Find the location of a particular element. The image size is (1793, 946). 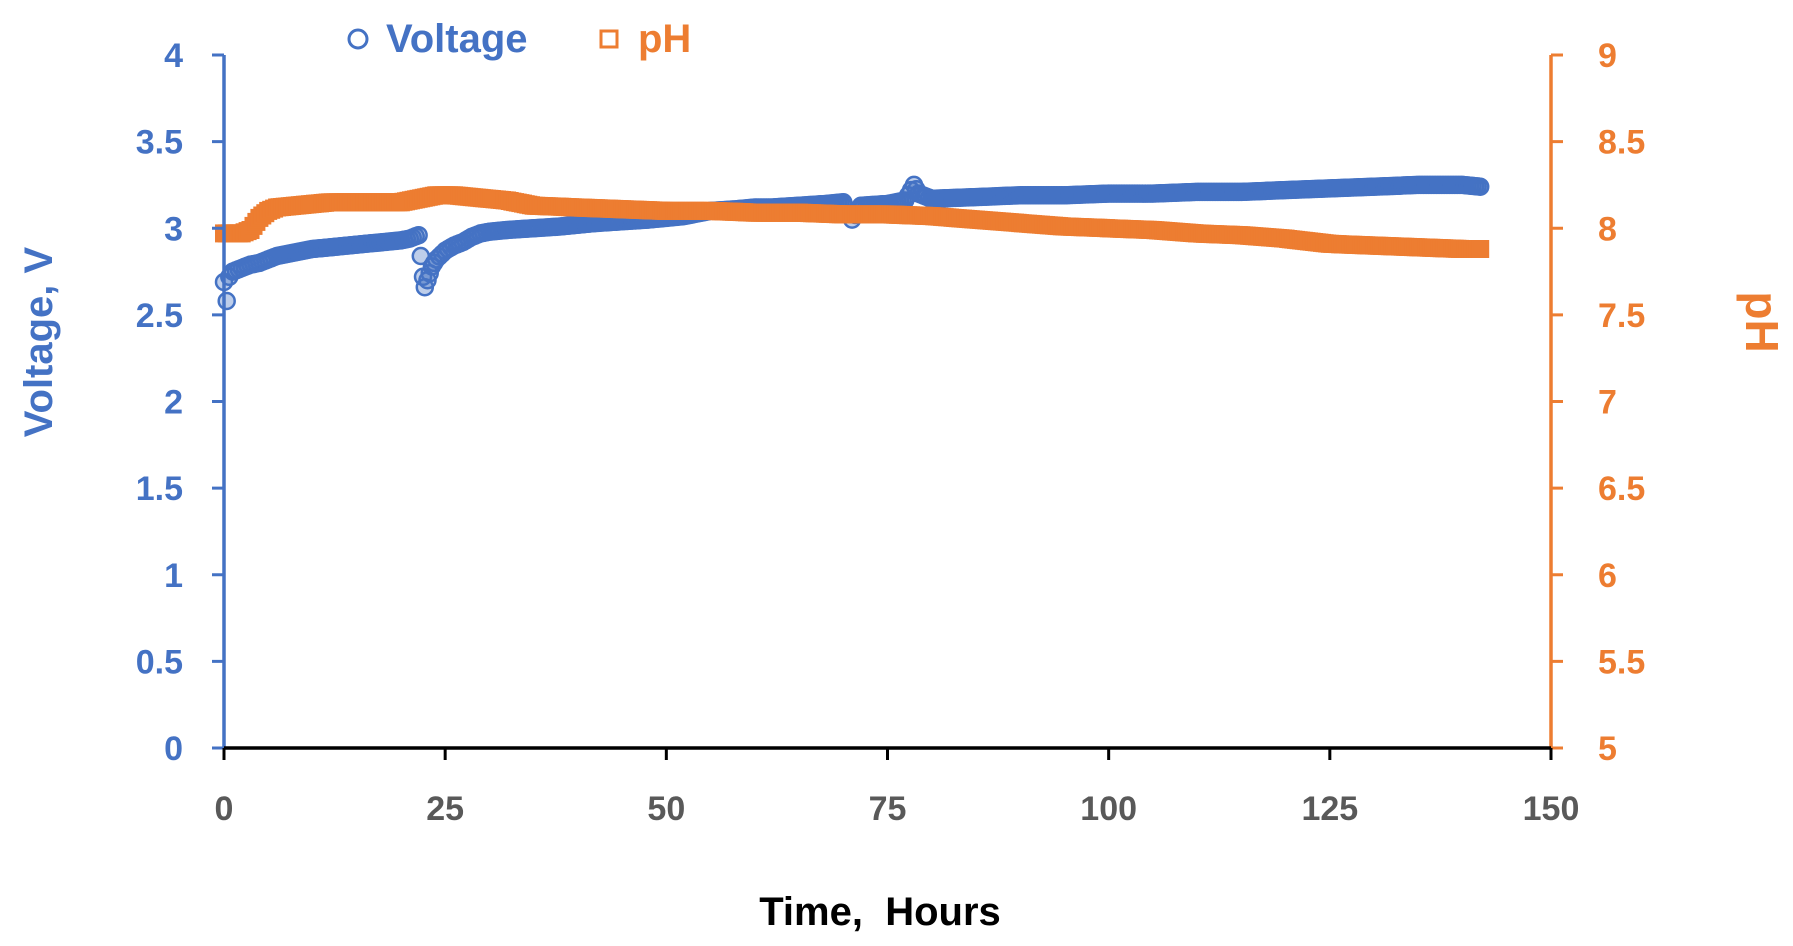

y-tick-label: 1 is located at coordinates (173, 576).